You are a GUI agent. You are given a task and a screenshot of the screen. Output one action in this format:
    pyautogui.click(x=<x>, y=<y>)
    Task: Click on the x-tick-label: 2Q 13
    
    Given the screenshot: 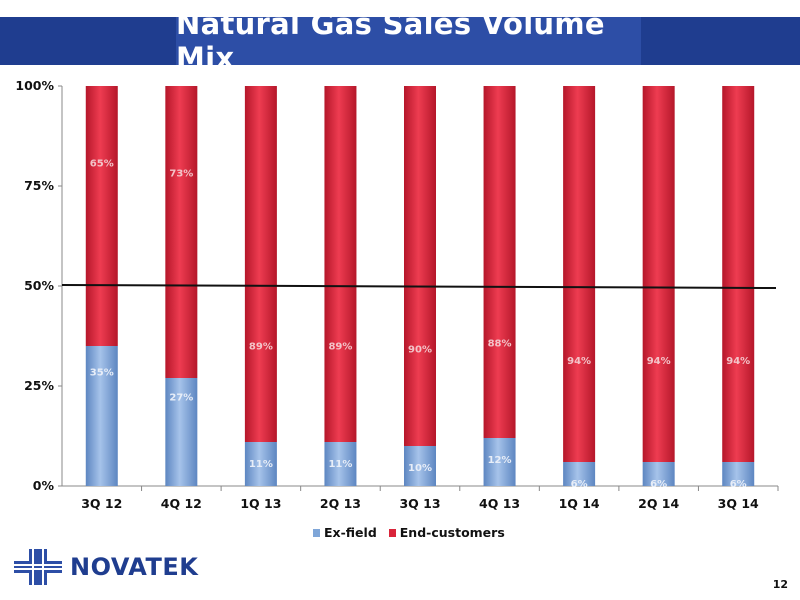 What is the action you would take?
    pyautogui.click(x=340, y=503)
    